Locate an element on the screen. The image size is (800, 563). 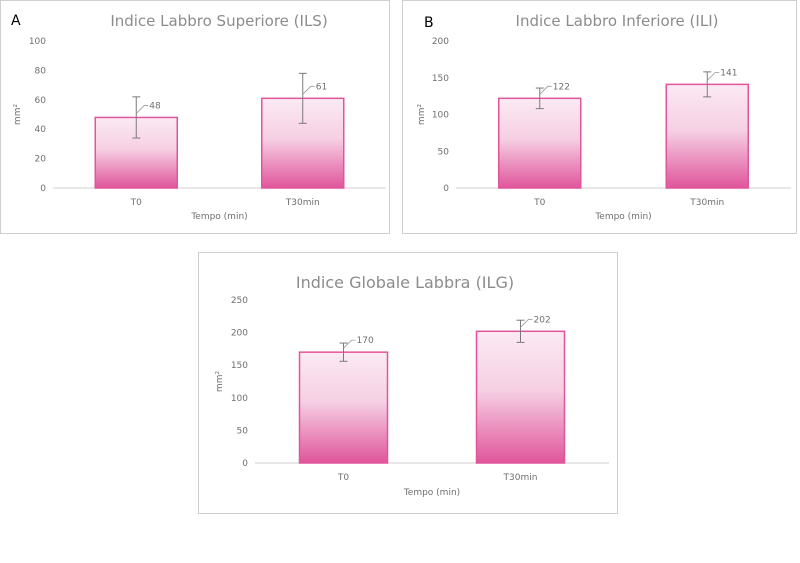
chart-title: Indice Labbro Superiore (ILS) is located at coordinates (218, 21).